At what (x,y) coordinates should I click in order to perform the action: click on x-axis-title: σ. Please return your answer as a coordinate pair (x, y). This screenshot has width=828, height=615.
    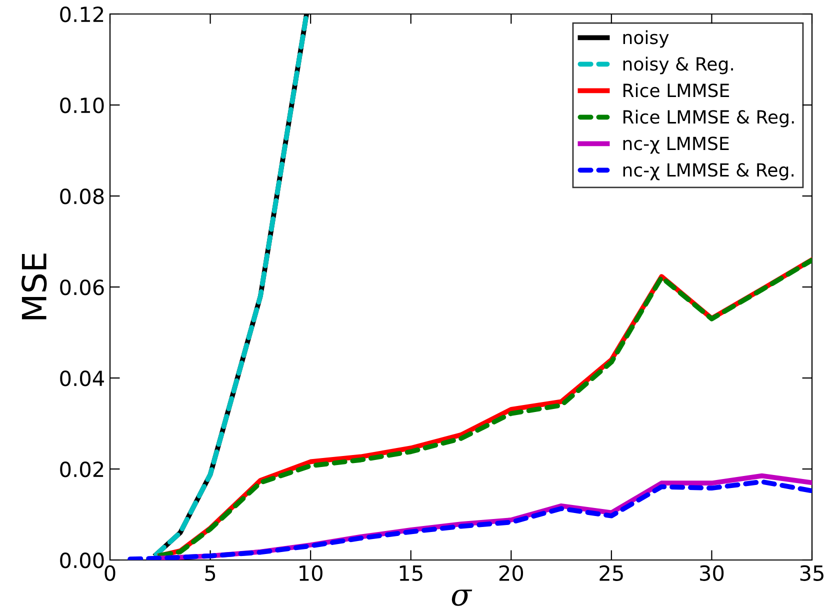
    Looking at the image, I should click on (462, 598).